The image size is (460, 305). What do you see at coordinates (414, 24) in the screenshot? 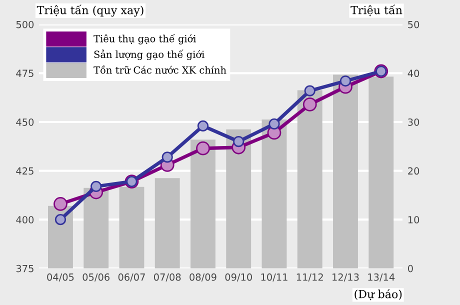
I see `y2-tick-label: 50` at bounding box center [414, 24].